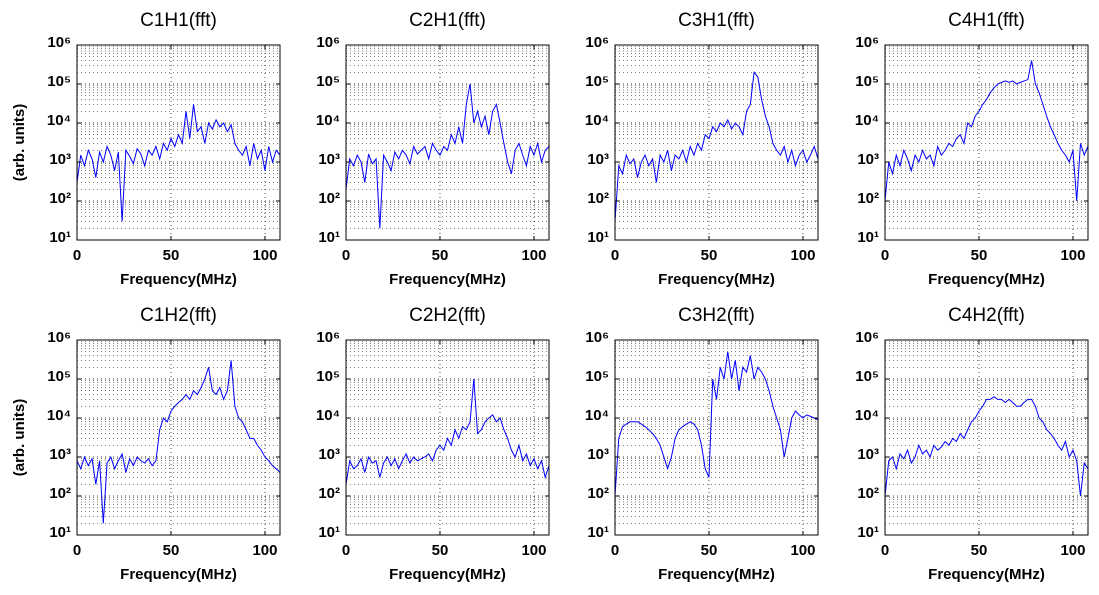  Describe the element at coordinates (447, 315) in the screenshot. I see `chart-title: C2H2(fft)` at that location.